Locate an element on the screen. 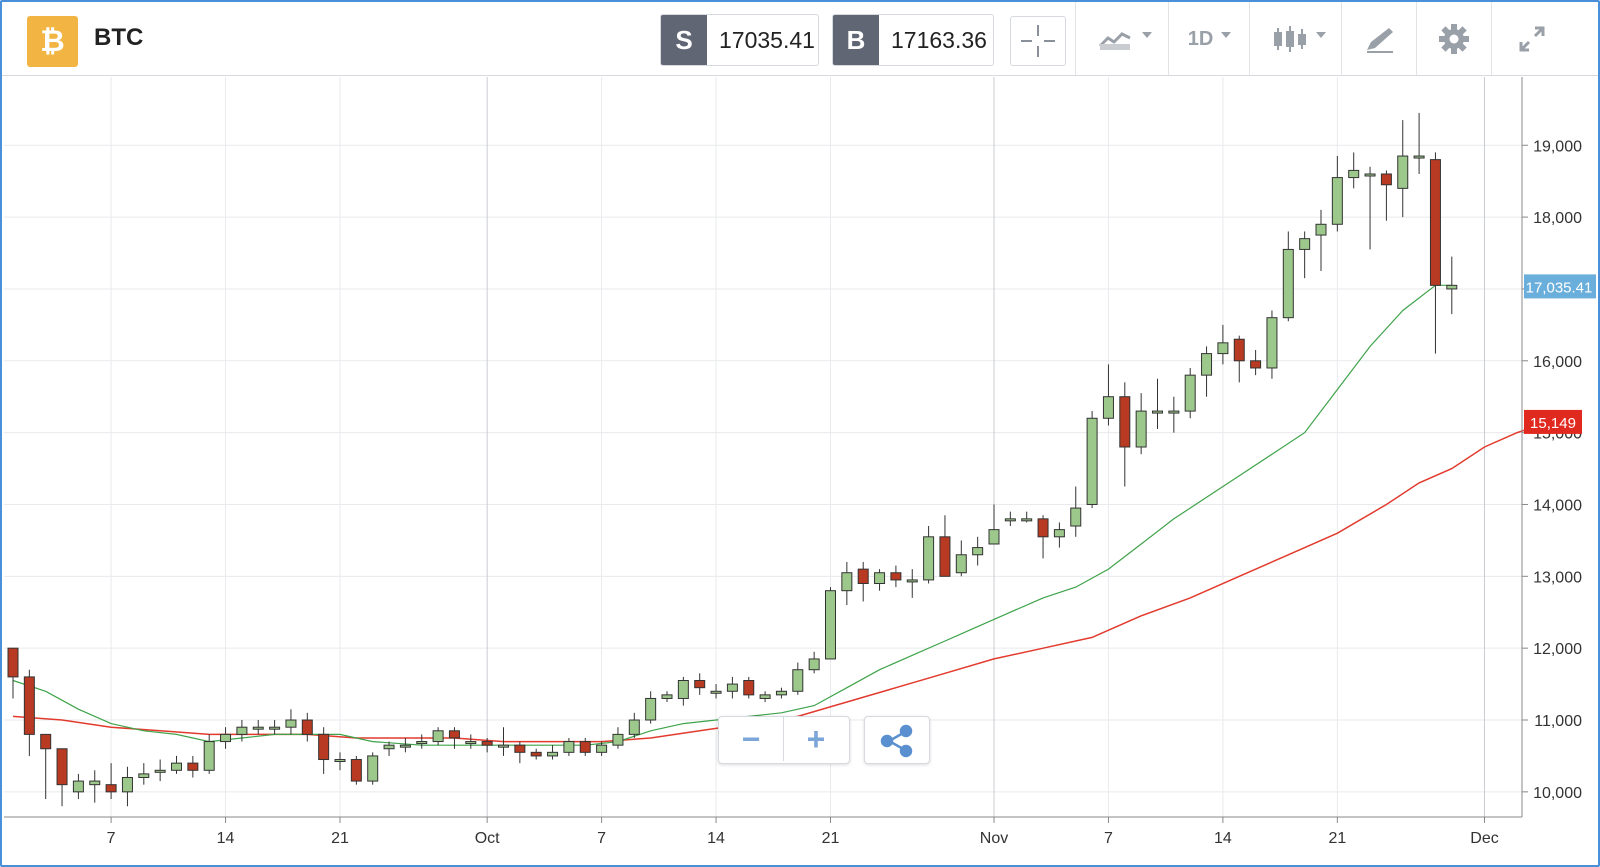 The width and height of the screenshot is (1600, 867). settings-button is located at coordinates (1454, 39).